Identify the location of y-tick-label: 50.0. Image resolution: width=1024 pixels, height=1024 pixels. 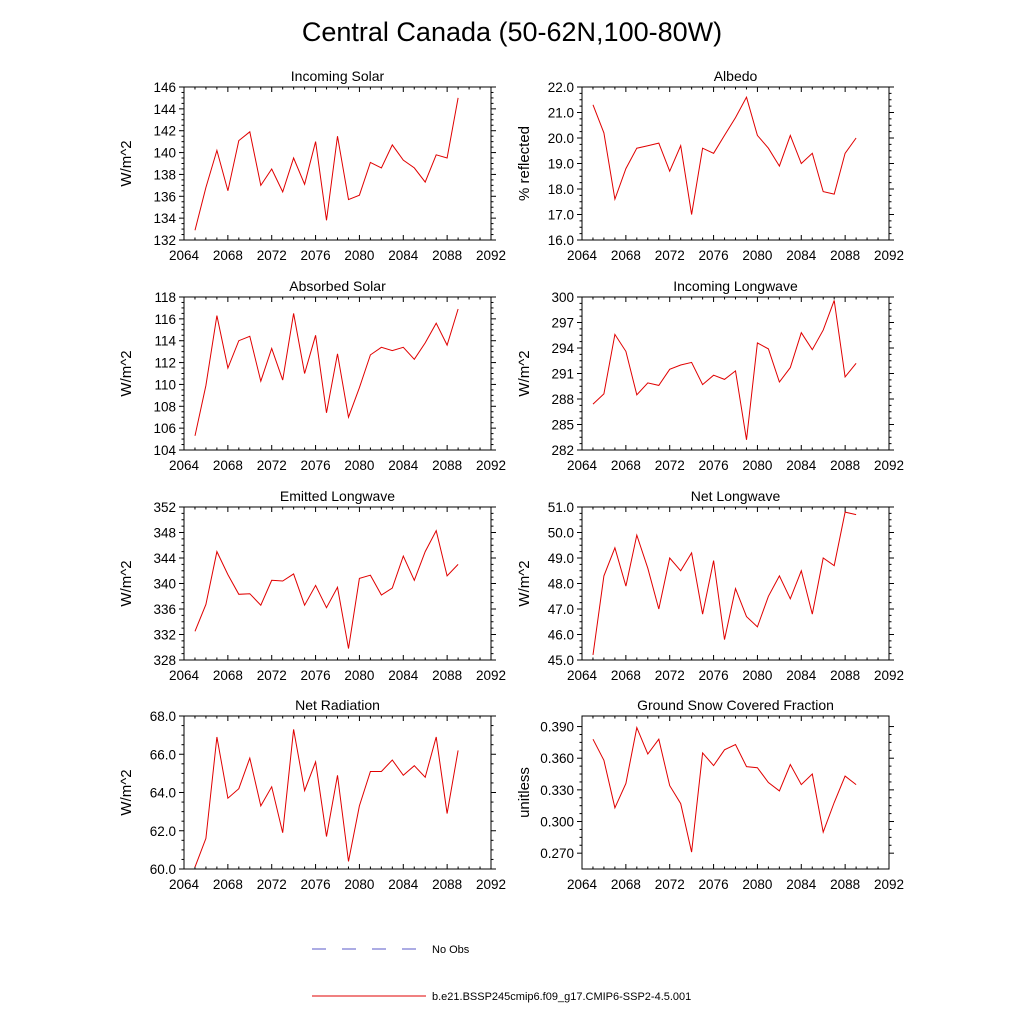
(561, 533).